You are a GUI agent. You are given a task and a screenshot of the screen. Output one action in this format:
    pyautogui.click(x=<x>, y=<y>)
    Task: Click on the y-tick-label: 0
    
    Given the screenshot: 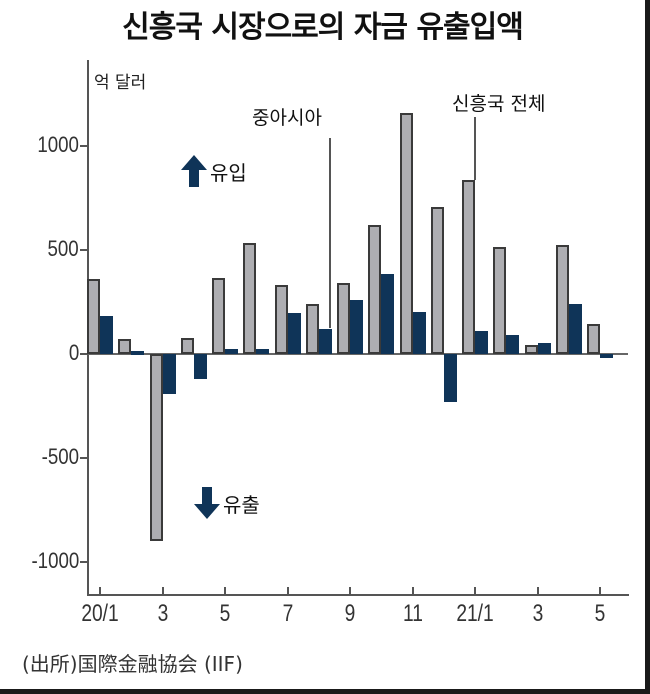 What is the action you would take?
    pyautogui.click(x=73, y=352)
    